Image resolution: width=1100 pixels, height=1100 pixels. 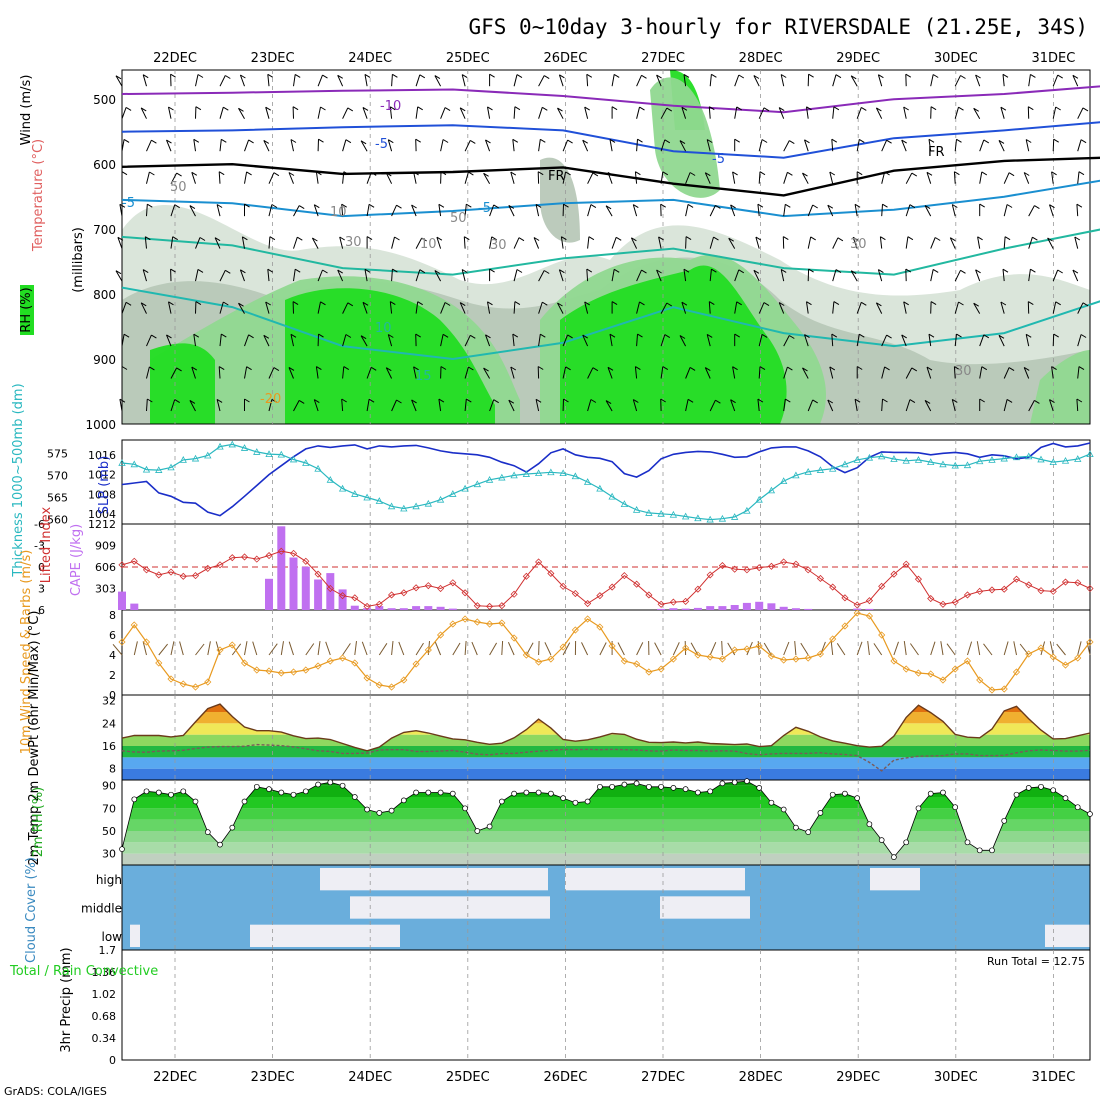 What do you see at coordinates (484, 208) in the screenshot?
I see `contour-label: -5` at bounding box center [484, 208].